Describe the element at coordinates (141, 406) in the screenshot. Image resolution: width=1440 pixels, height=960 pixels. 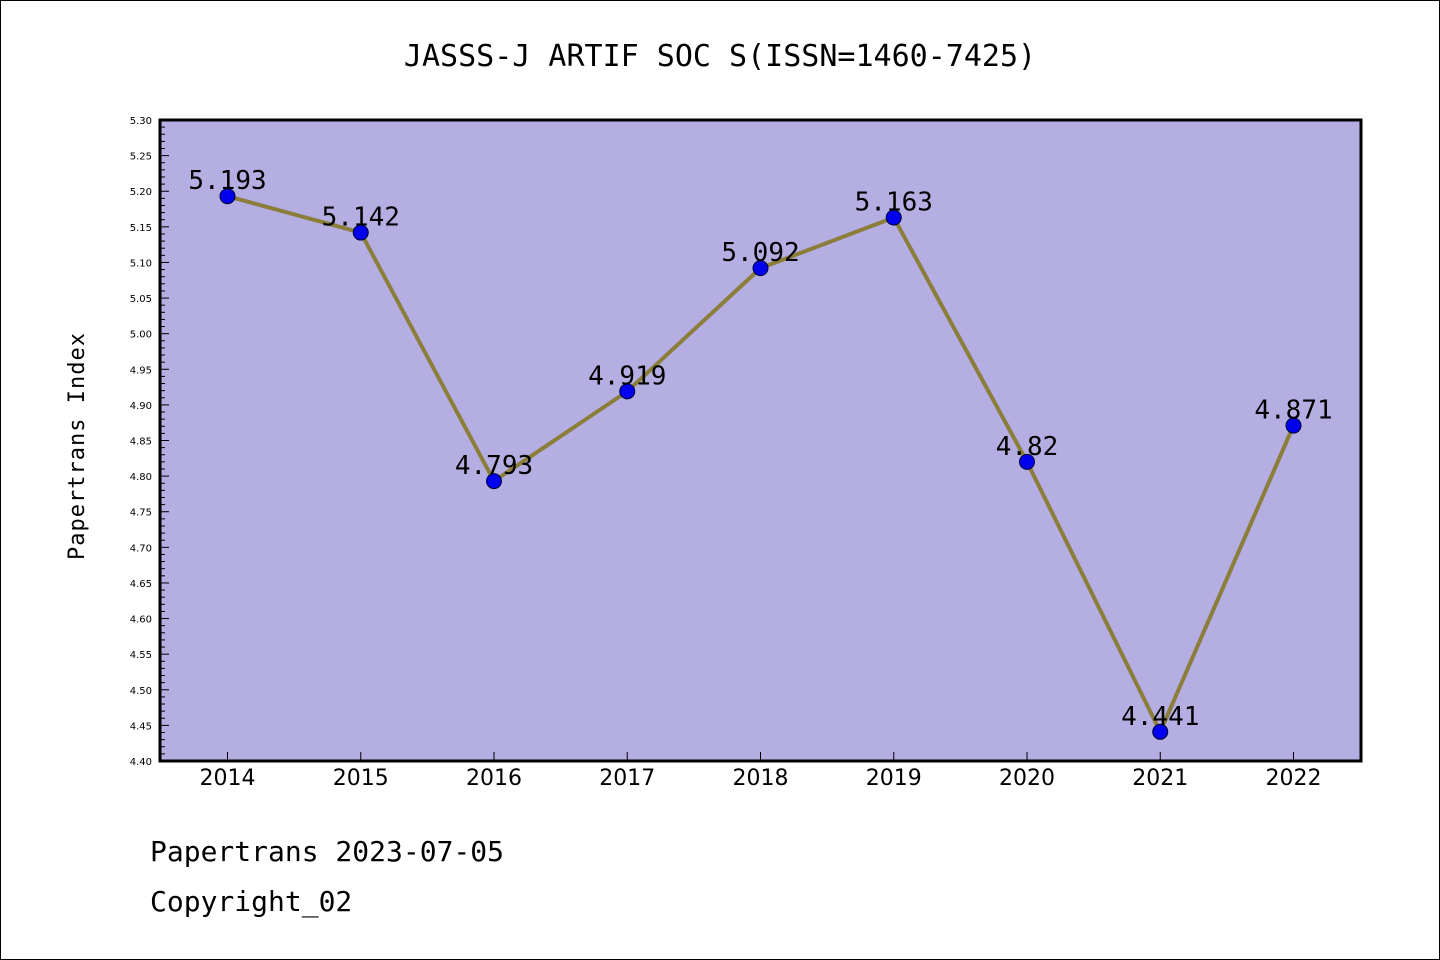
I see `y-tick-label: 4.90` at that location.